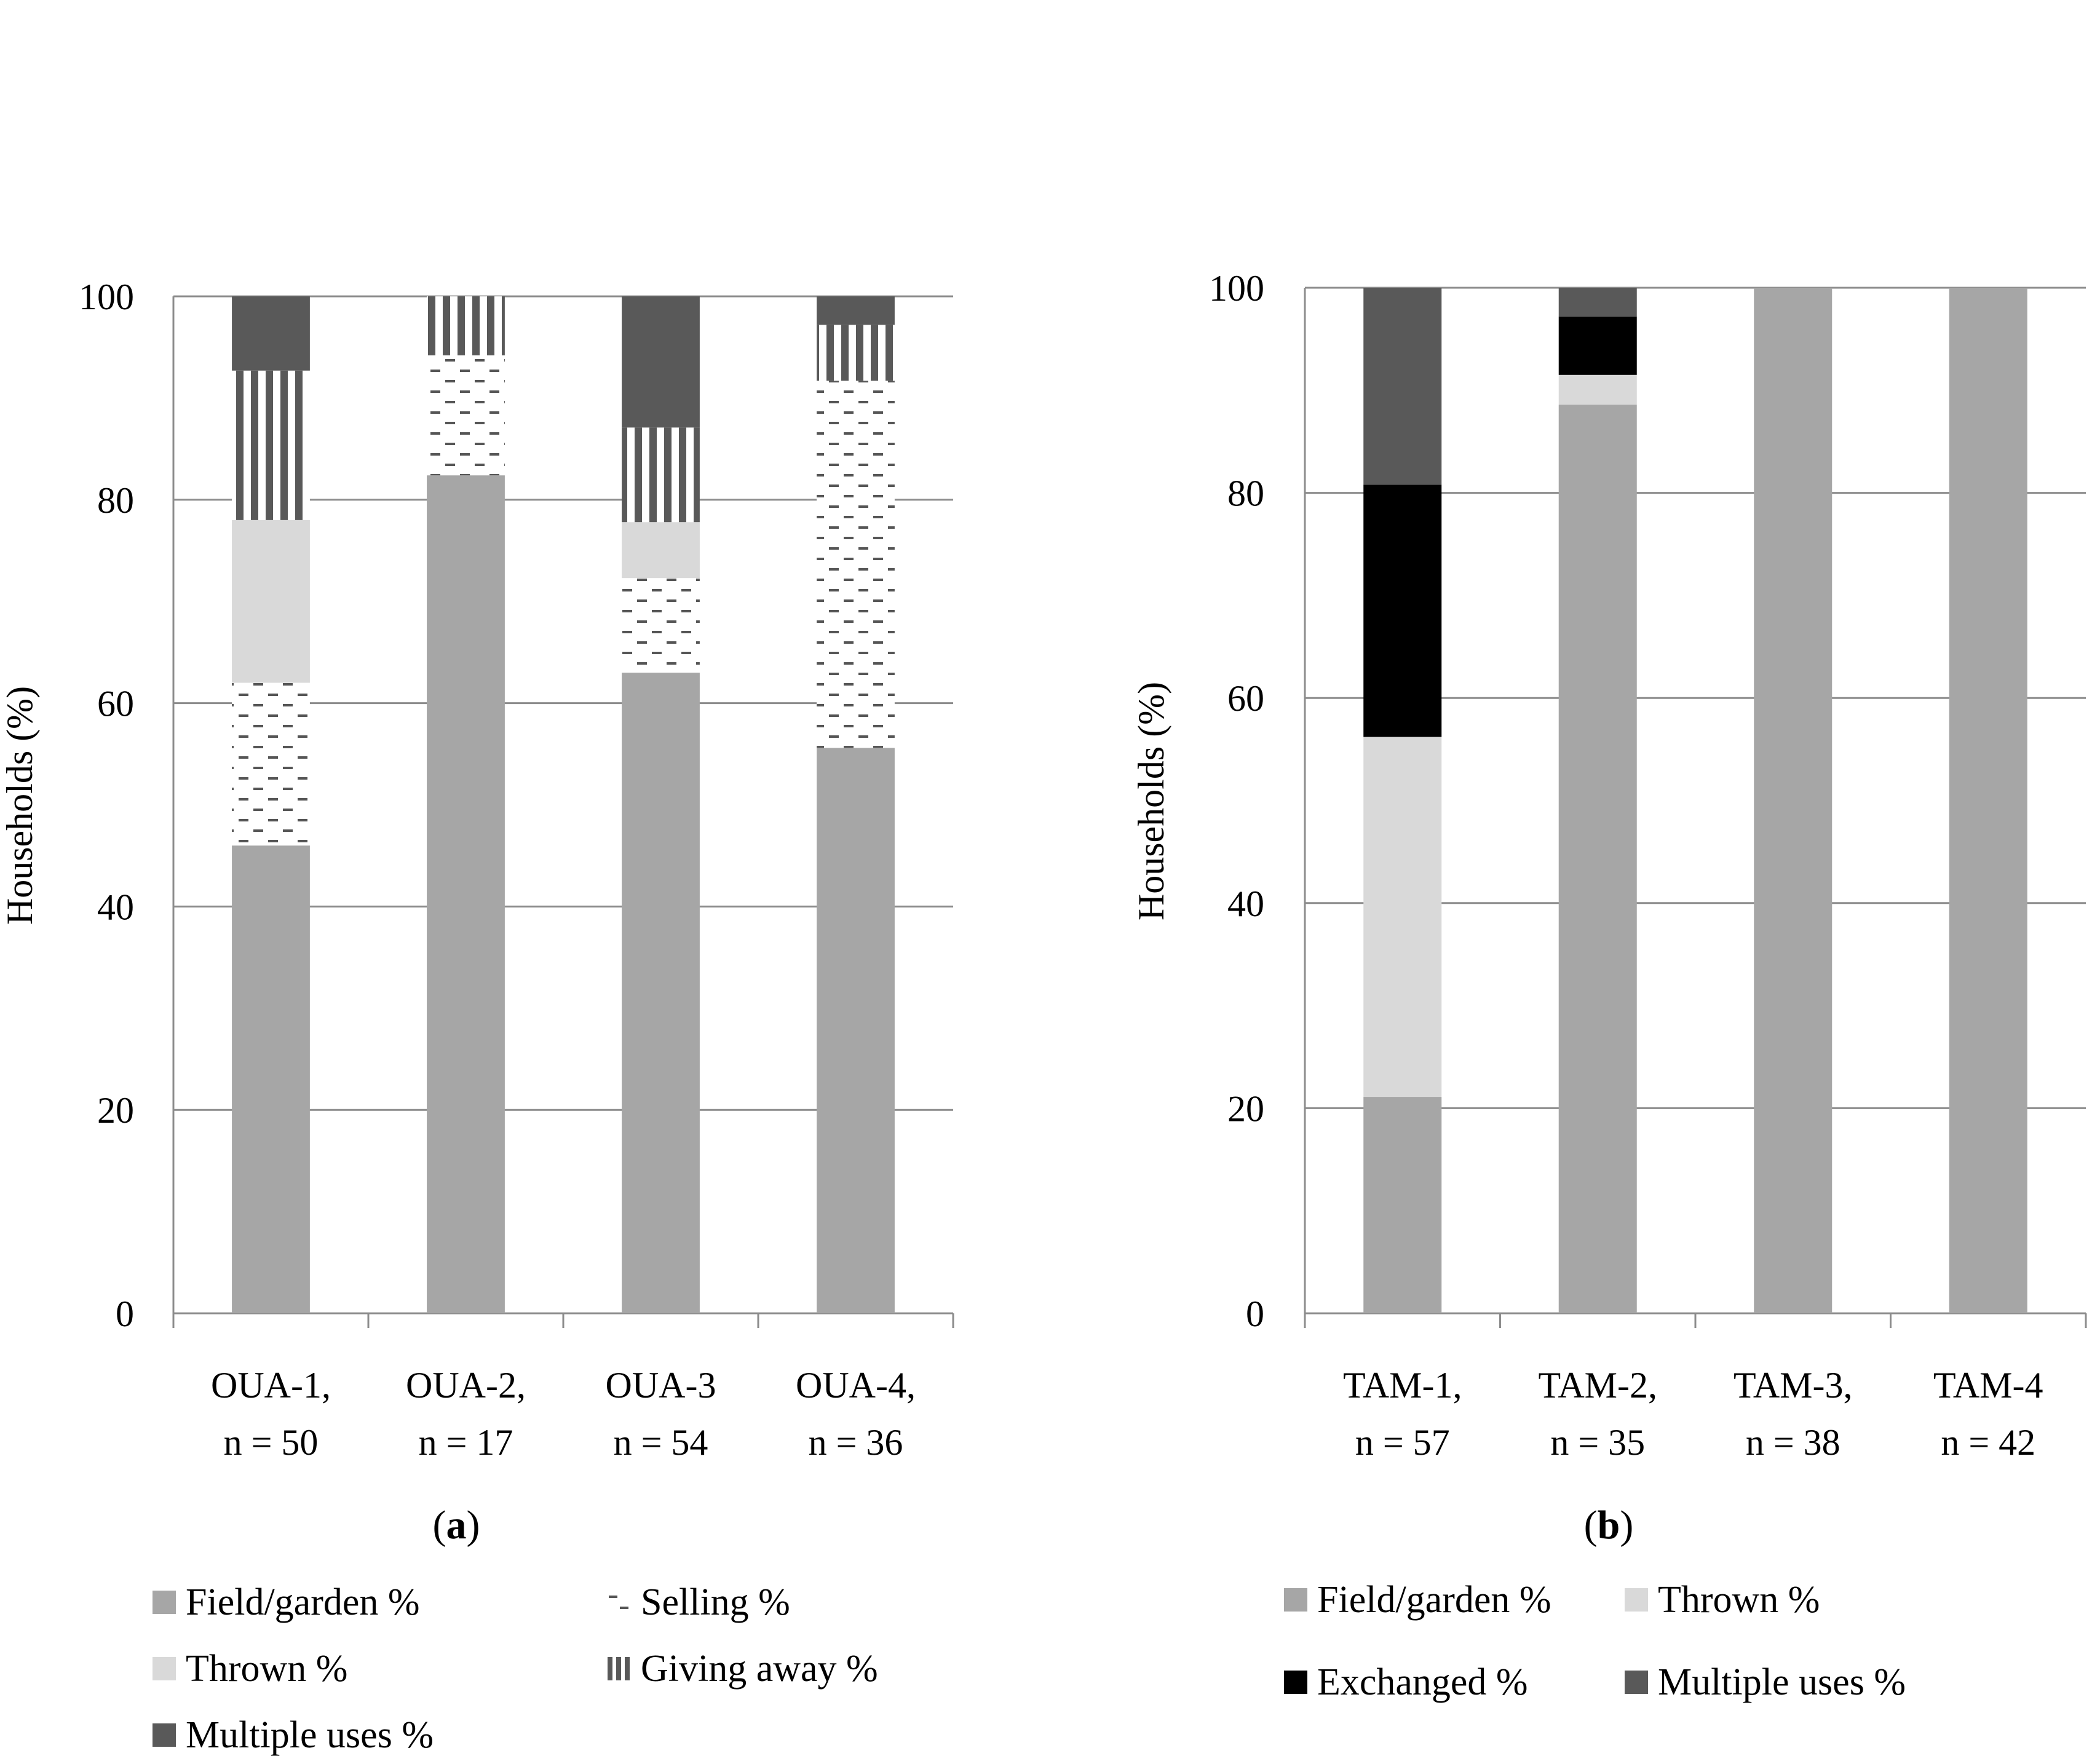 This screenshot has width=2100, height=1756. What do you see at coordinates (1597, 1442) in the screenshot?
I see `x-tick-label-n: n = 35` at bounding box center [1597, 1442].